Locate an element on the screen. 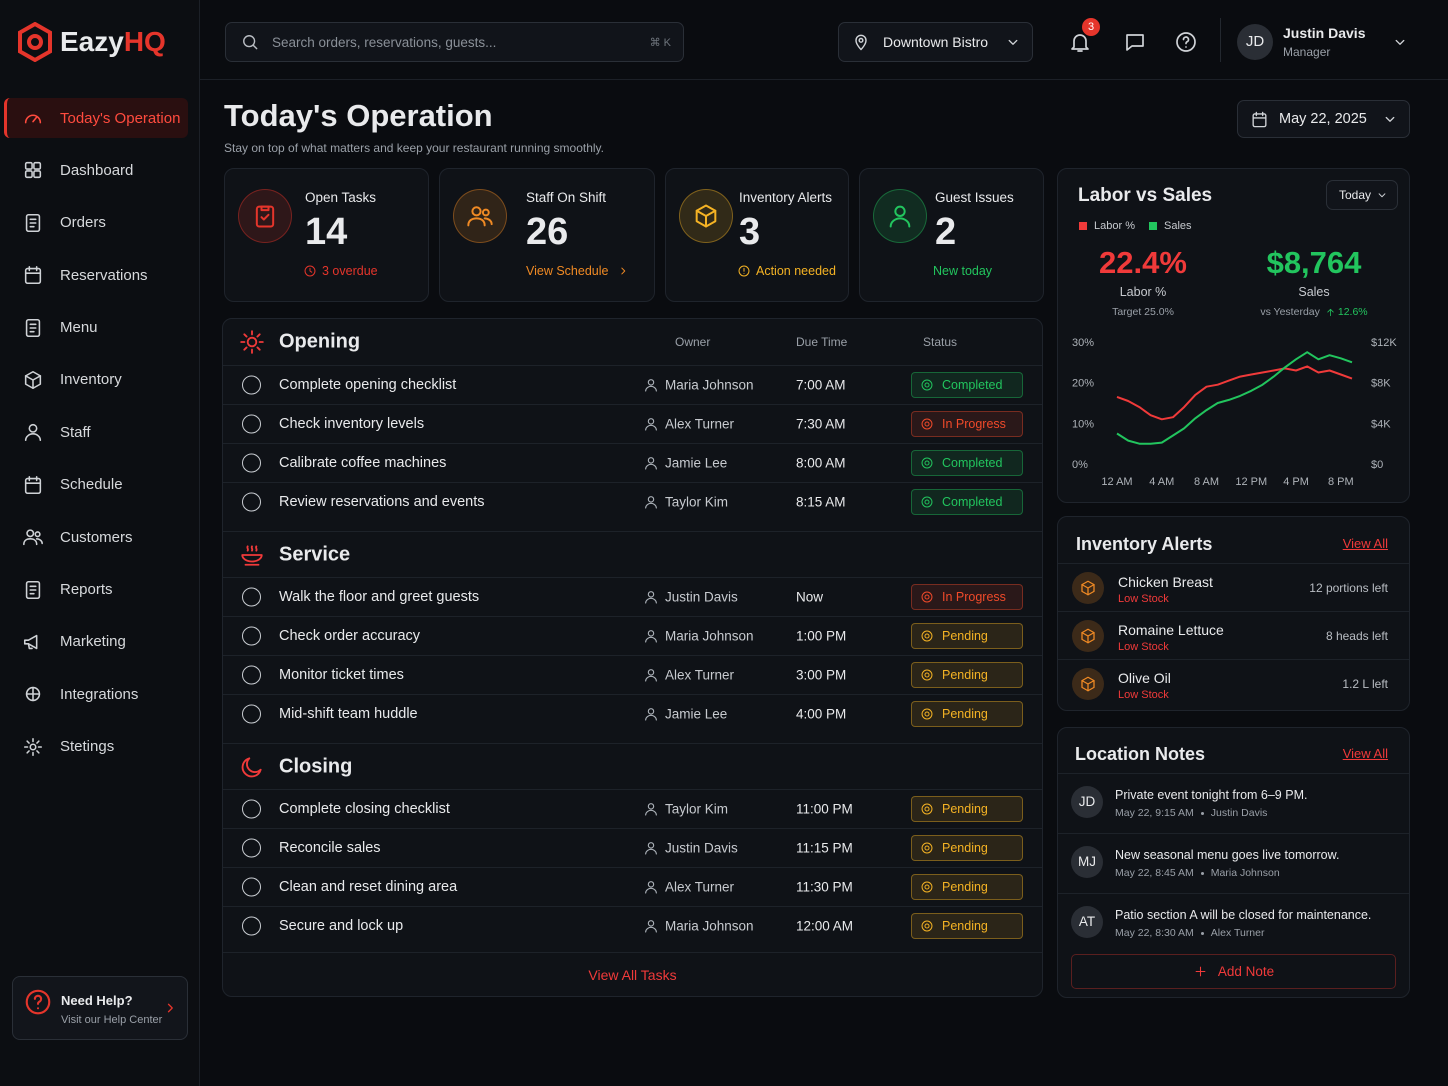  nav-item: Inventory is located at coordinates (96, 380).